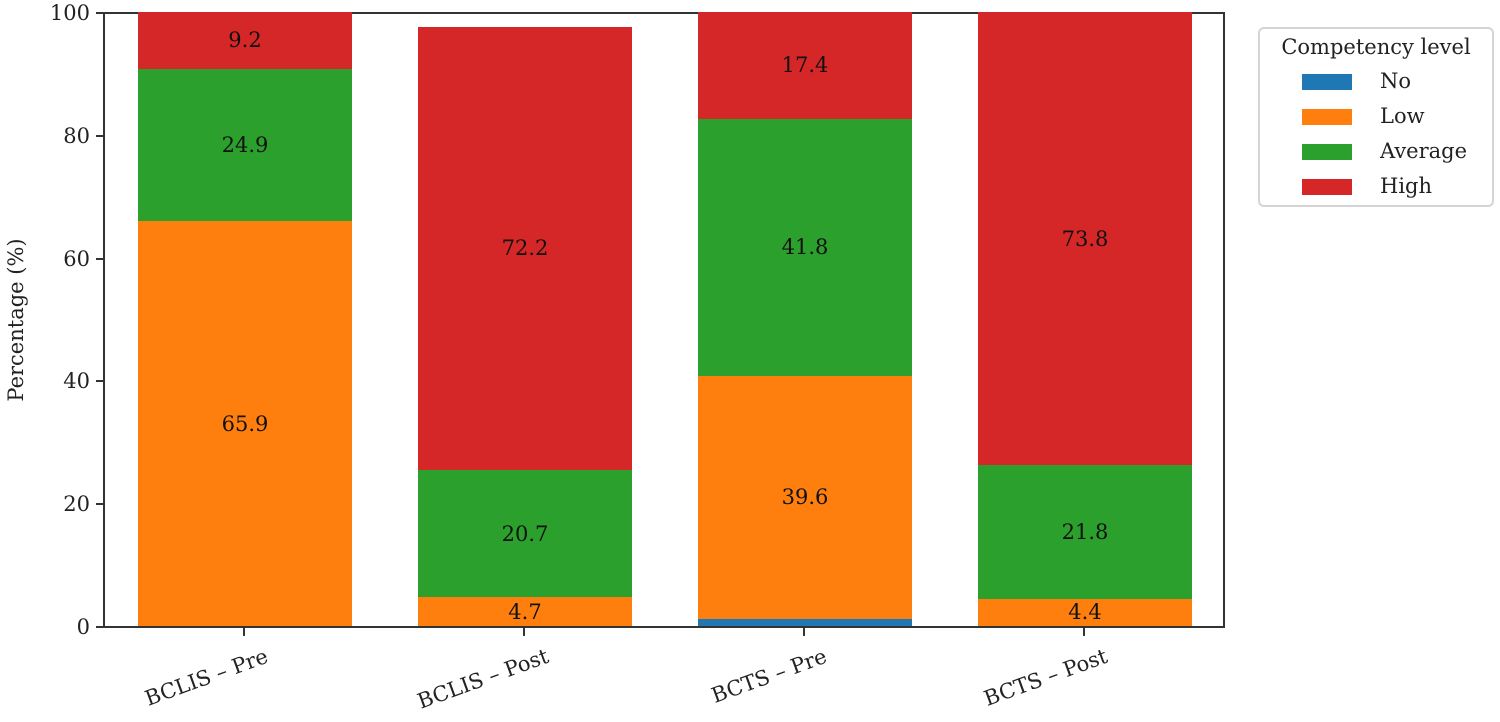 This screenshot has width=1500, height=722. What do you see at coordinates (805, 622) in the screenshot?
I see `bar-segment-no` at bounding box center [805, 622].